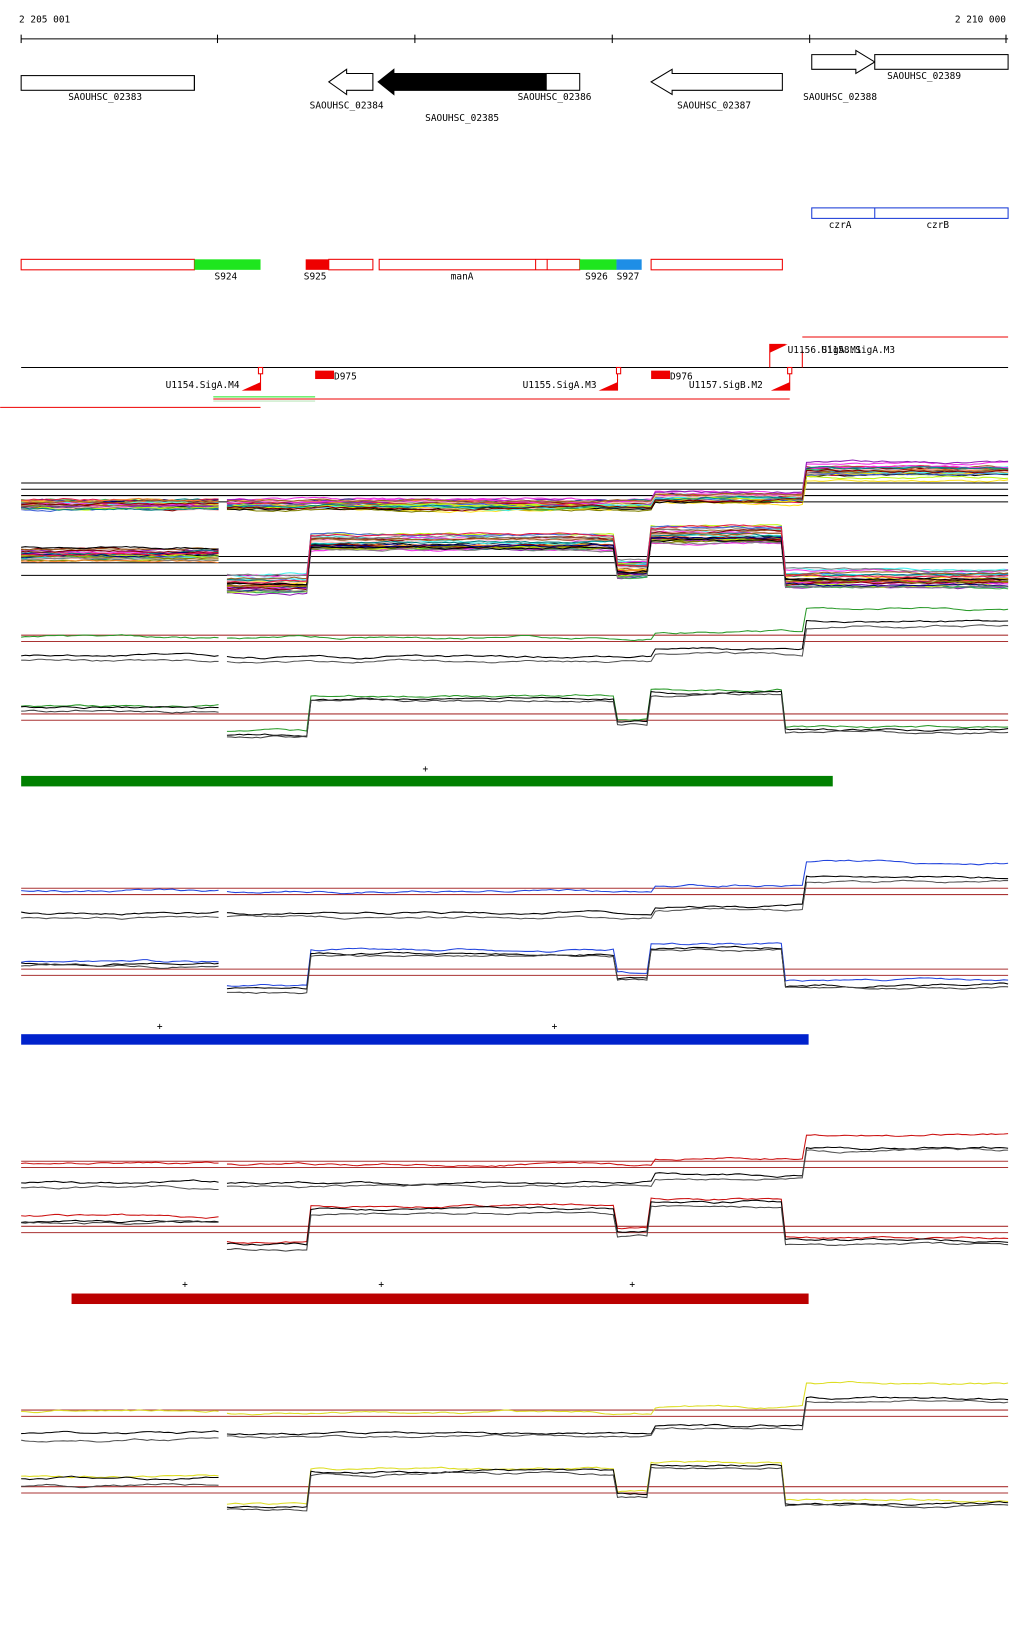 The image size is (1024, 1640). Describe the element at coordinates (44, 19) in the screenshot. I see `start-coord: 2 205 001` at that location.